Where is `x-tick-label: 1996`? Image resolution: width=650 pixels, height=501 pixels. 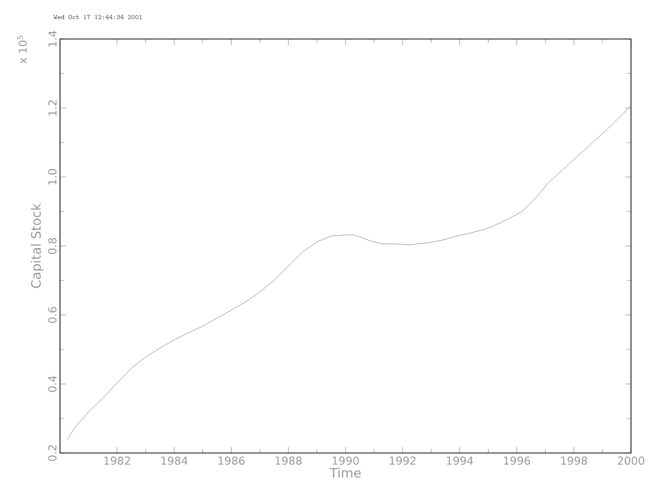 x-tick-label: 1996 is located at coordinates (517, 460).